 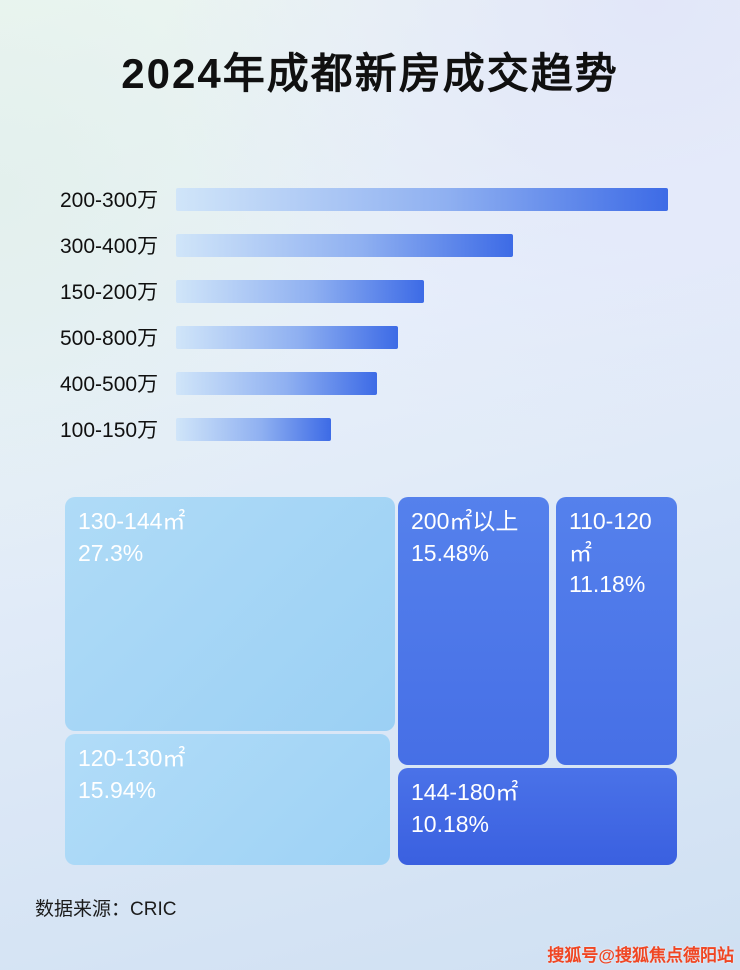 I want to click on bar-row: 200-300万, so click(x=375, y=199).